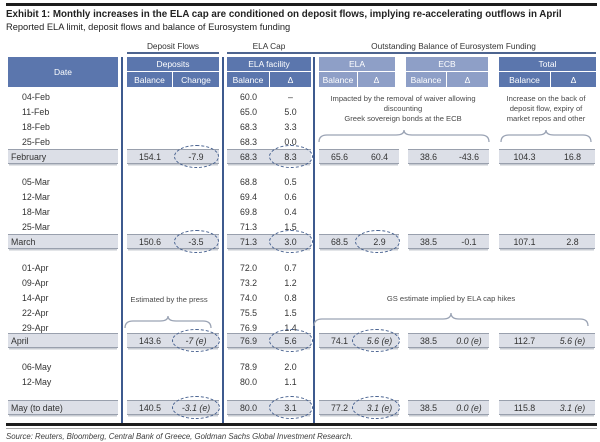 This screenshot has width=600, height=442. Describe the element at coordinates (290, 381) in the screenshot. I see `ela-facility-delta: 1.1` at that location.